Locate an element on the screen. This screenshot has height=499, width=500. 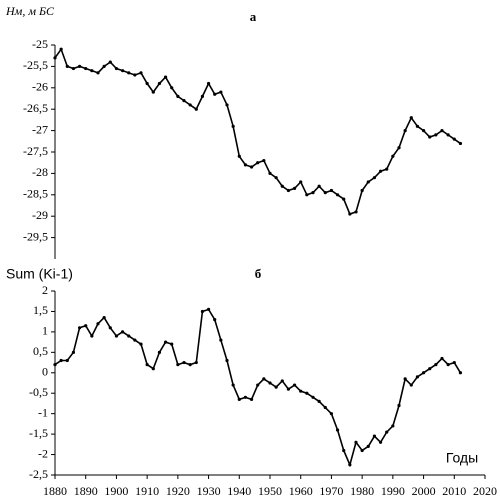
y-tick-label: -26 is located at coordinates (40, 87).